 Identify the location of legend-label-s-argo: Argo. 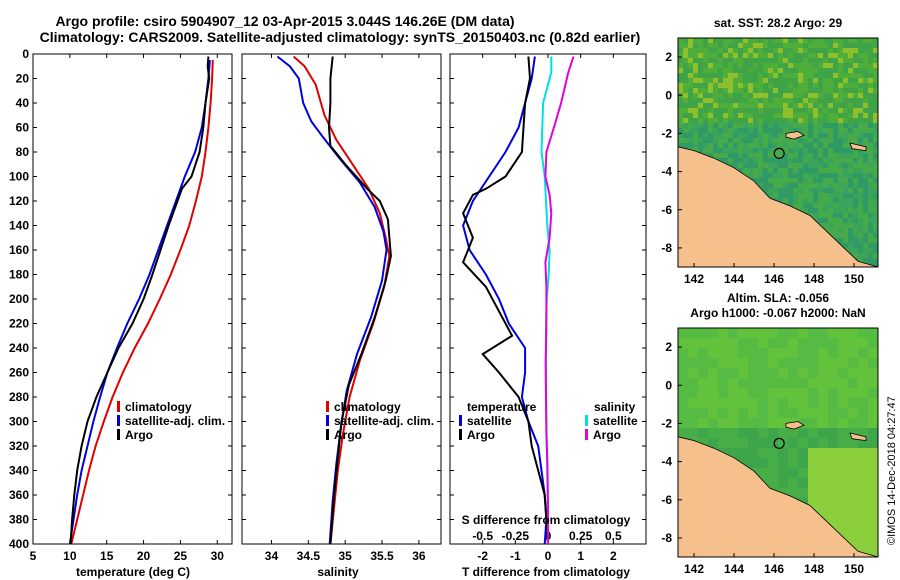
(607, 435).